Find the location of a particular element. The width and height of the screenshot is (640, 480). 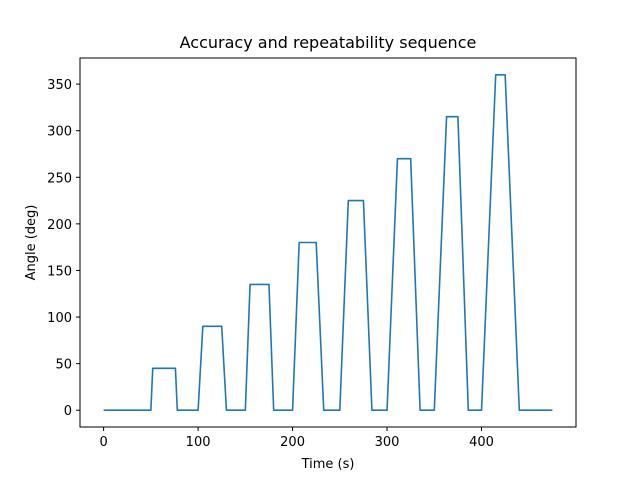

y-tick-label: 150 is located at coordinates (59, 271).